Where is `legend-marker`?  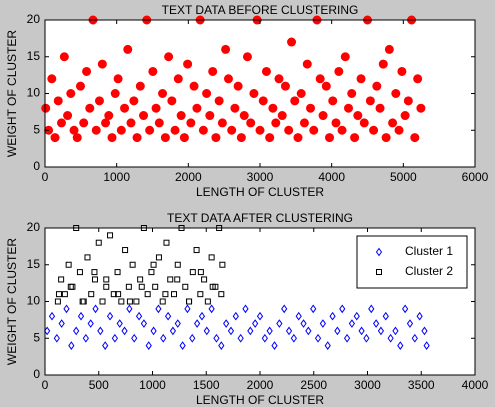
legend-marker is located at coordinates (379, 272).